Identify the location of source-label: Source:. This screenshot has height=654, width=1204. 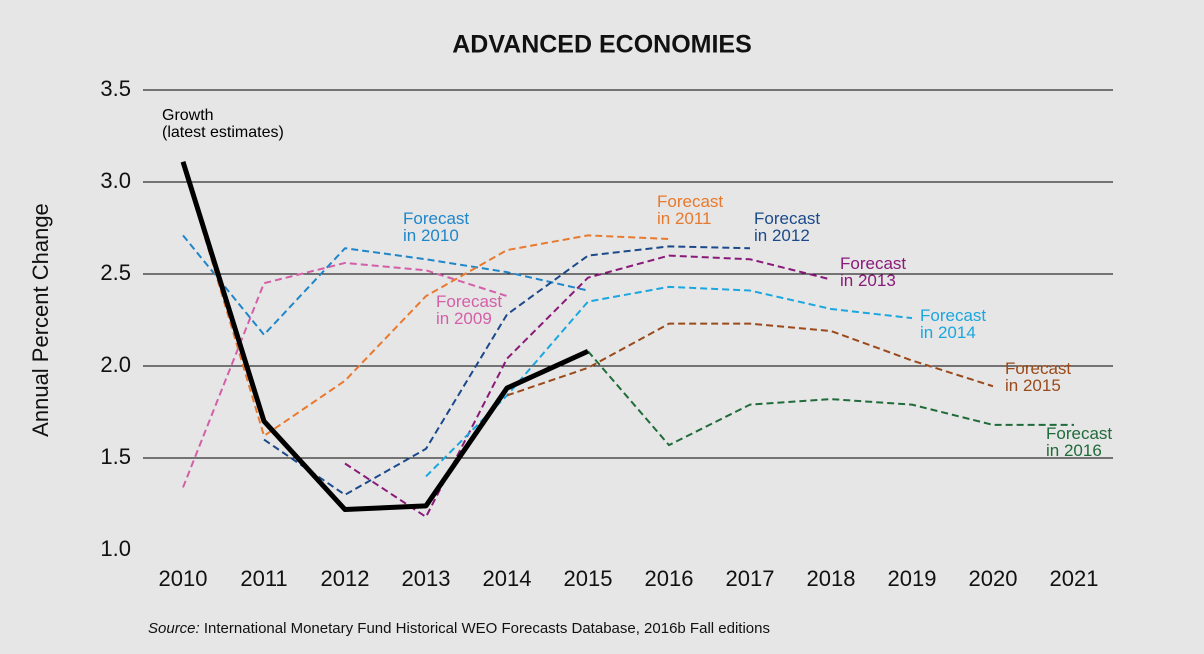
(174, 628).